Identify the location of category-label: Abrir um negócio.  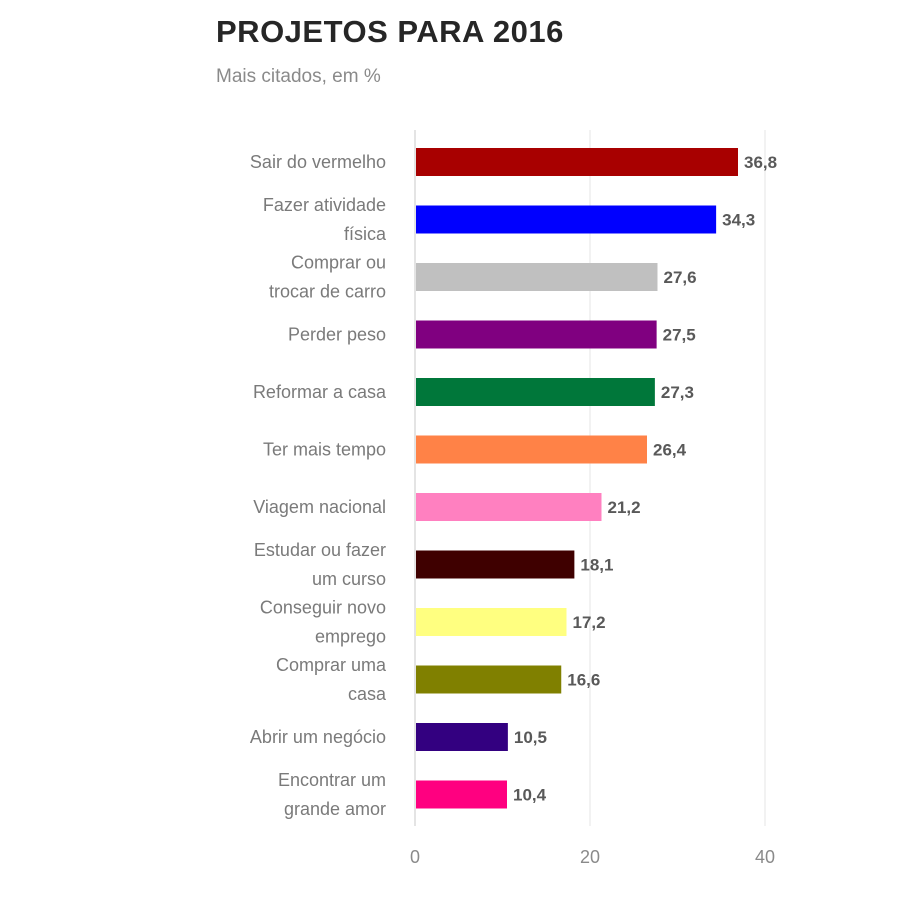
(318, 737).